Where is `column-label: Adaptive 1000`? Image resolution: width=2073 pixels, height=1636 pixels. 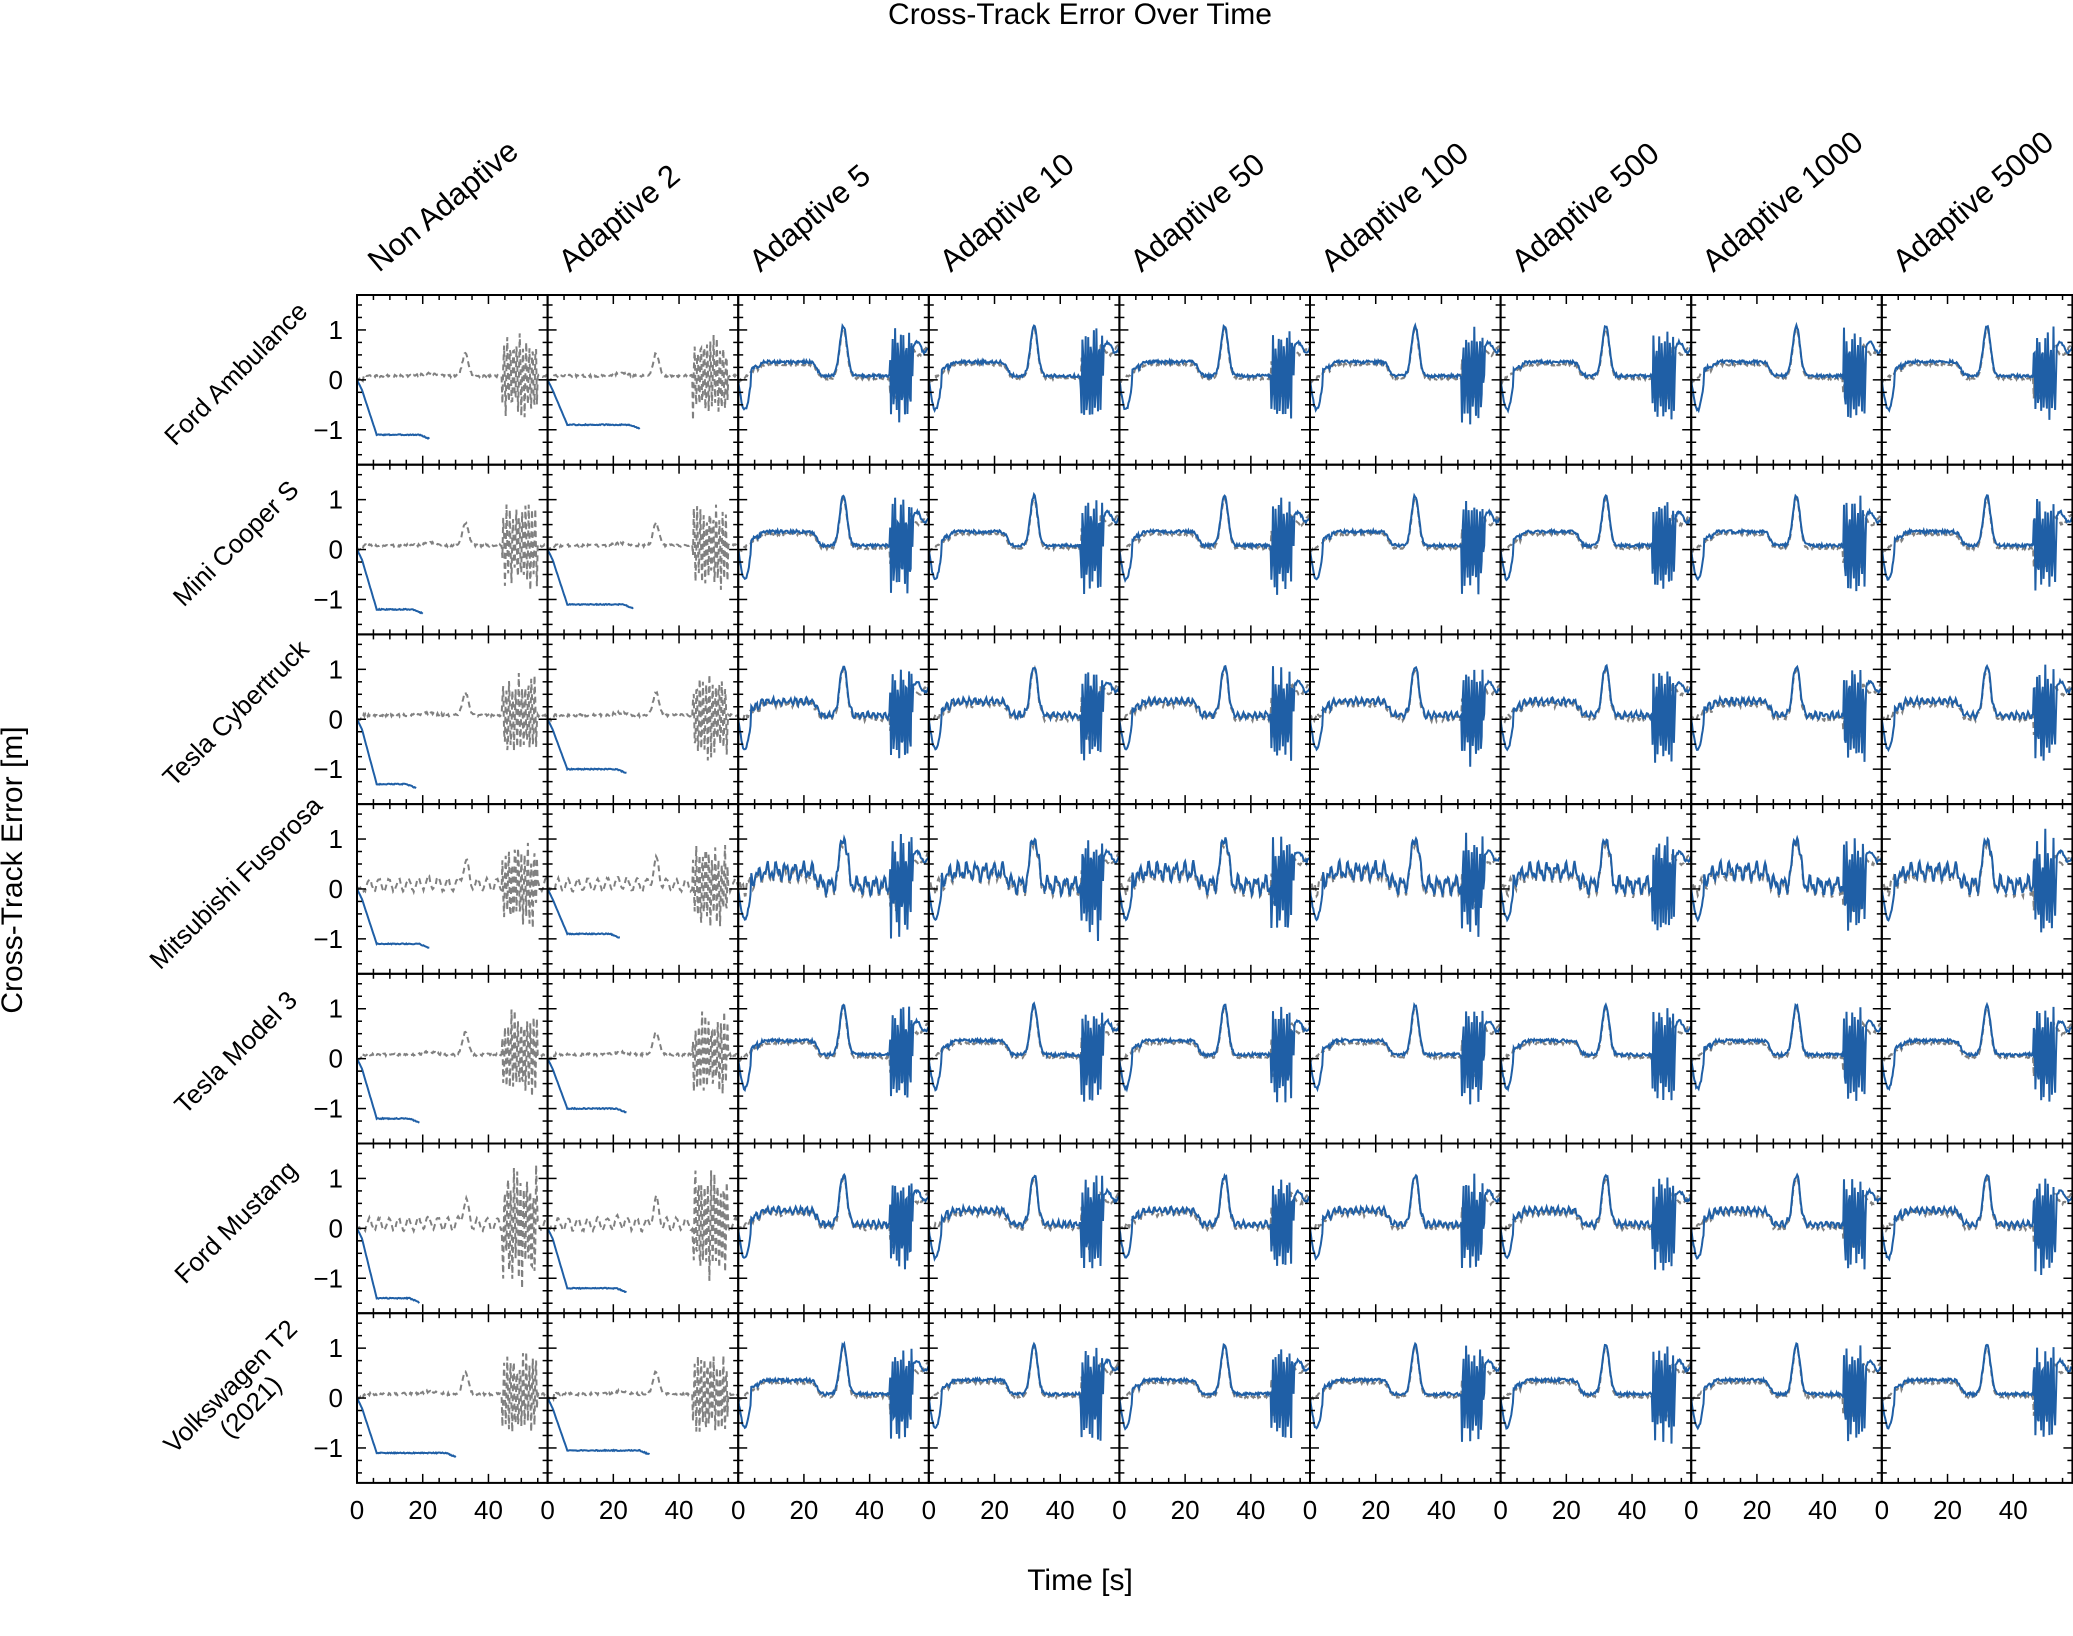 column-label: Adaptive 1000 is located at coordinates (1782, 201).